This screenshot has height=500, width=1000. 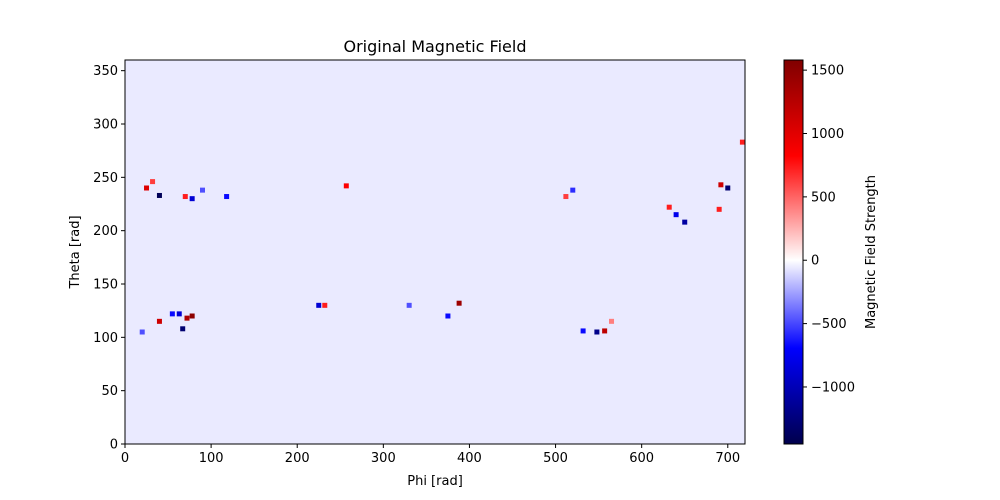 I want to click on colorbar-tick-label: −500, so click(x=829, y=324).